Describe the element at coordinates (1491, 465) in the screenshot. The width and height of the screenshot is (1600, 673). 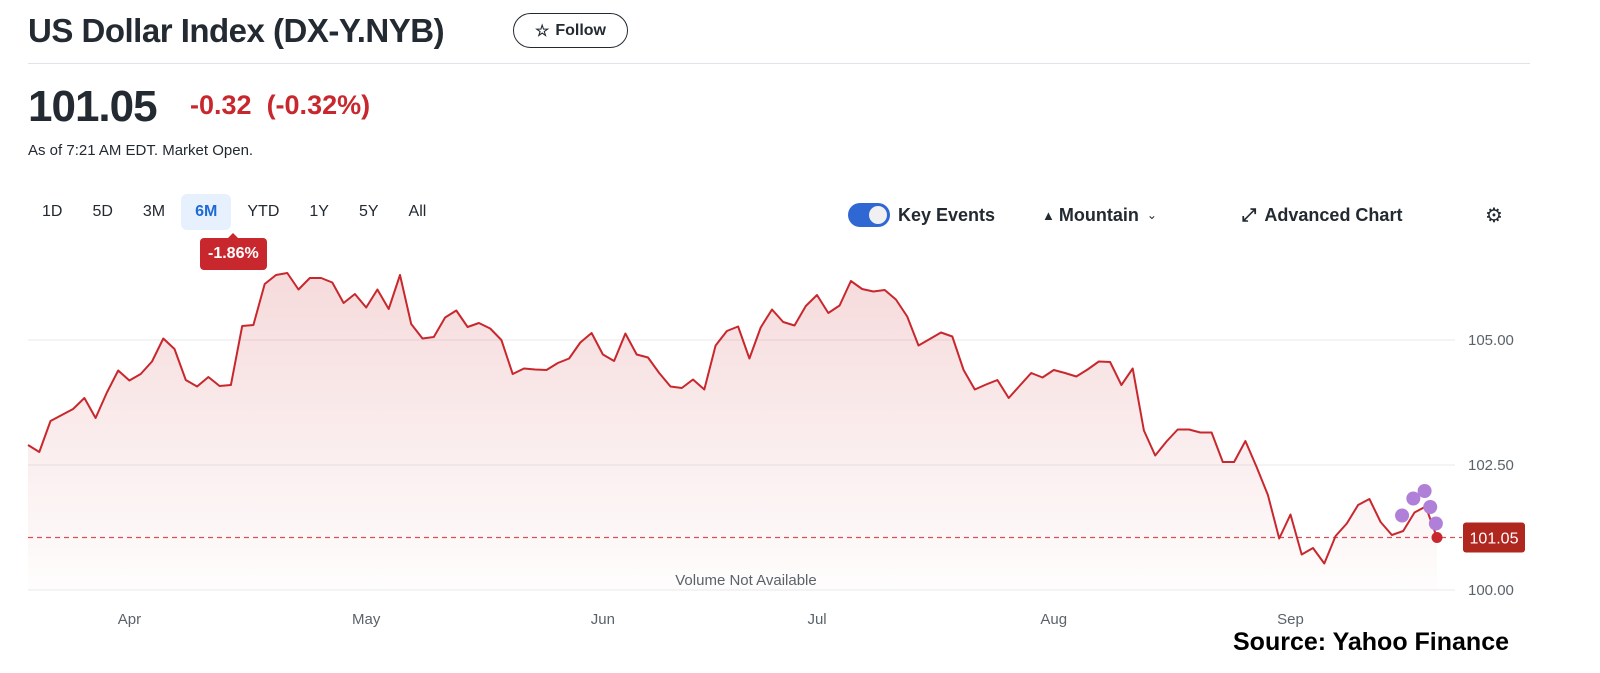
I see `y-tick-label: 102.50` at that location.